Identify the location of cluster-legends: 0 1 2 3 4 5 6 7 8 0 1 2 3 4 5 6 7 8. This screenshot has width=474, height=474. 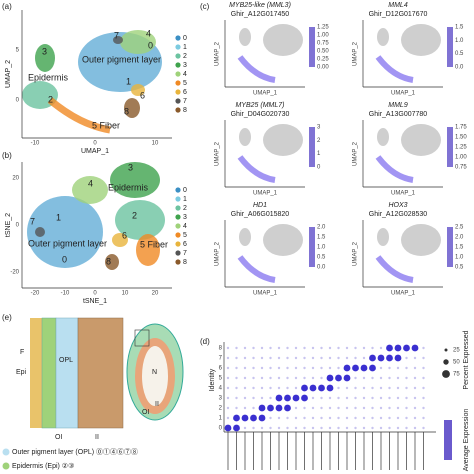
(181, 150).